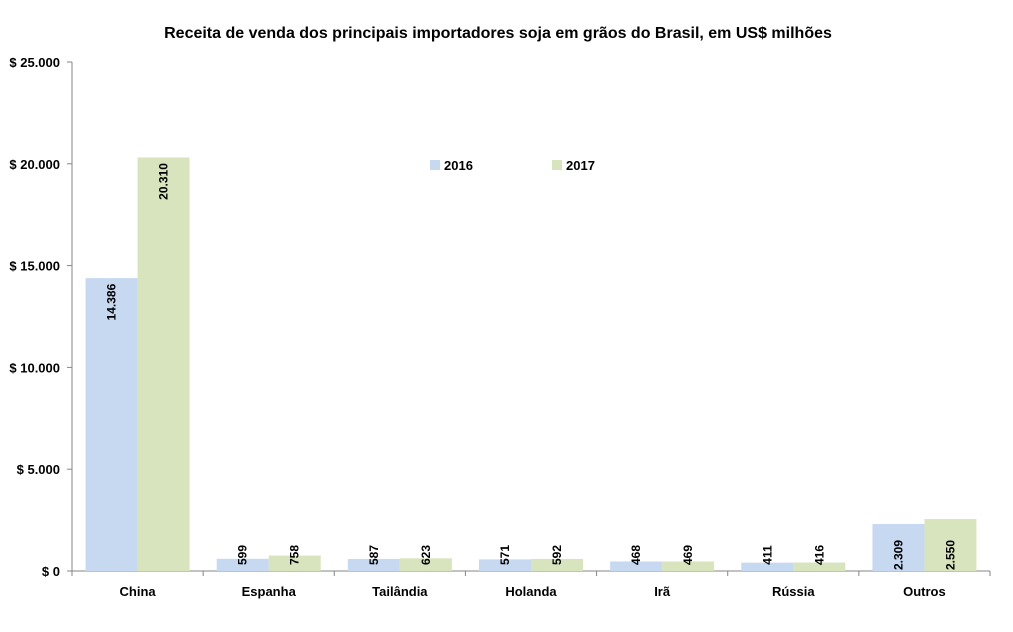 The height and width of the screenshot is (632, 1013). What do you see at coordinates (243, 555) in the screenshot?
I see `data-label: 599` at bounding box center [243, 555].